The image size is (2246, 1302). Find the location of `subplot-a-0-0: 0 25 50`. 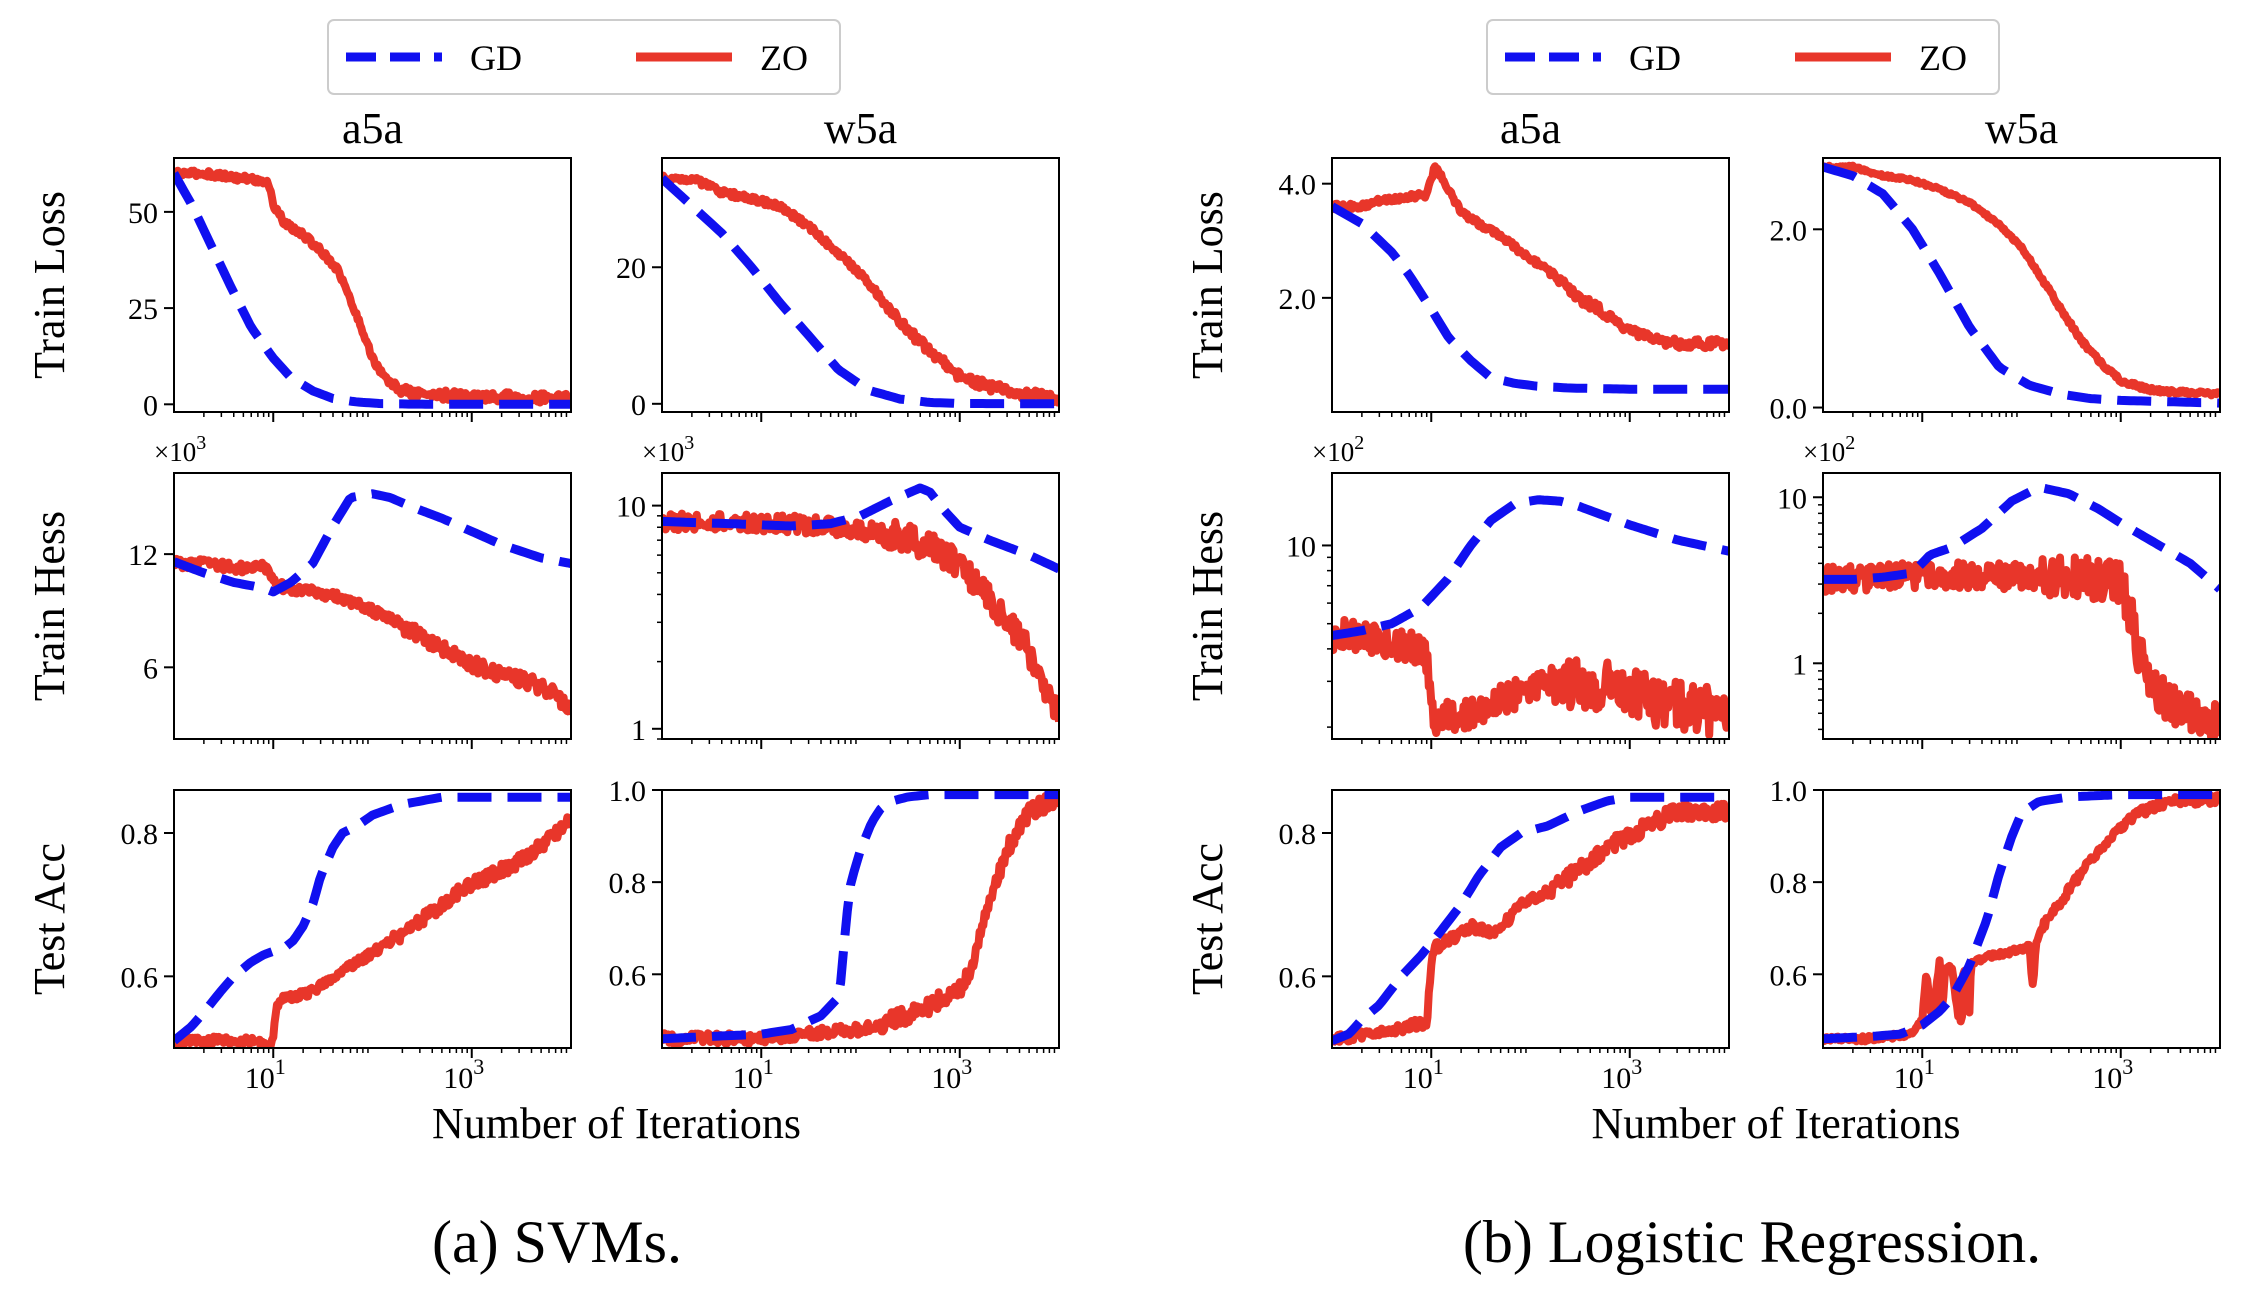

subplot-a-0-0: 0 25 50 is located at coordinates (350, 289).